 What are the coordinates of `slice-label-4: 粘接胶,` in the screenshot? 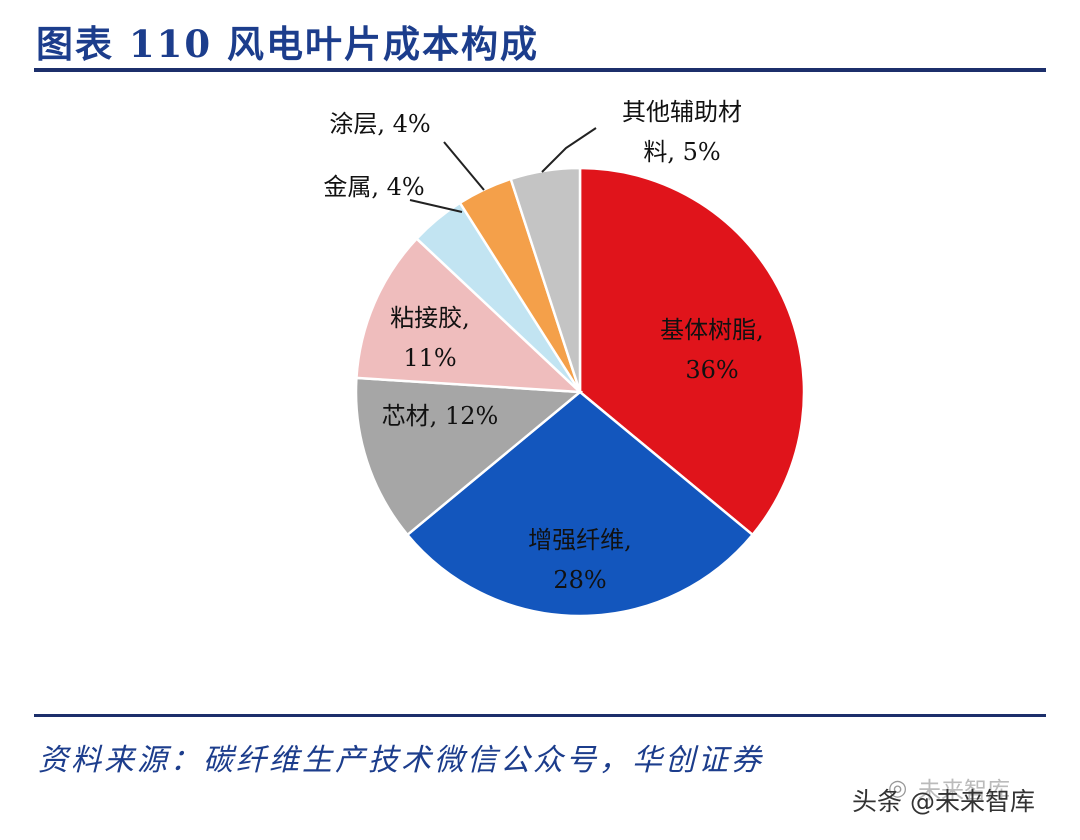 It's located at (430, 318).